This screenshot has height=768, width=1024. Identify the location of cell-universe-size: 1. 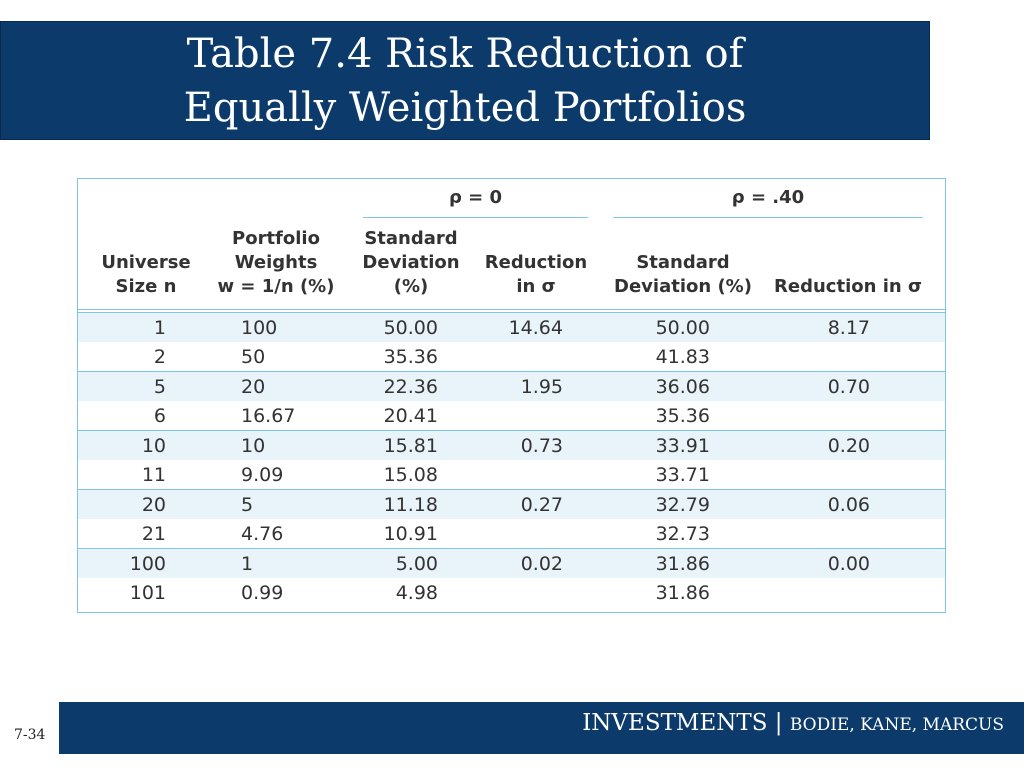
(159, 328).